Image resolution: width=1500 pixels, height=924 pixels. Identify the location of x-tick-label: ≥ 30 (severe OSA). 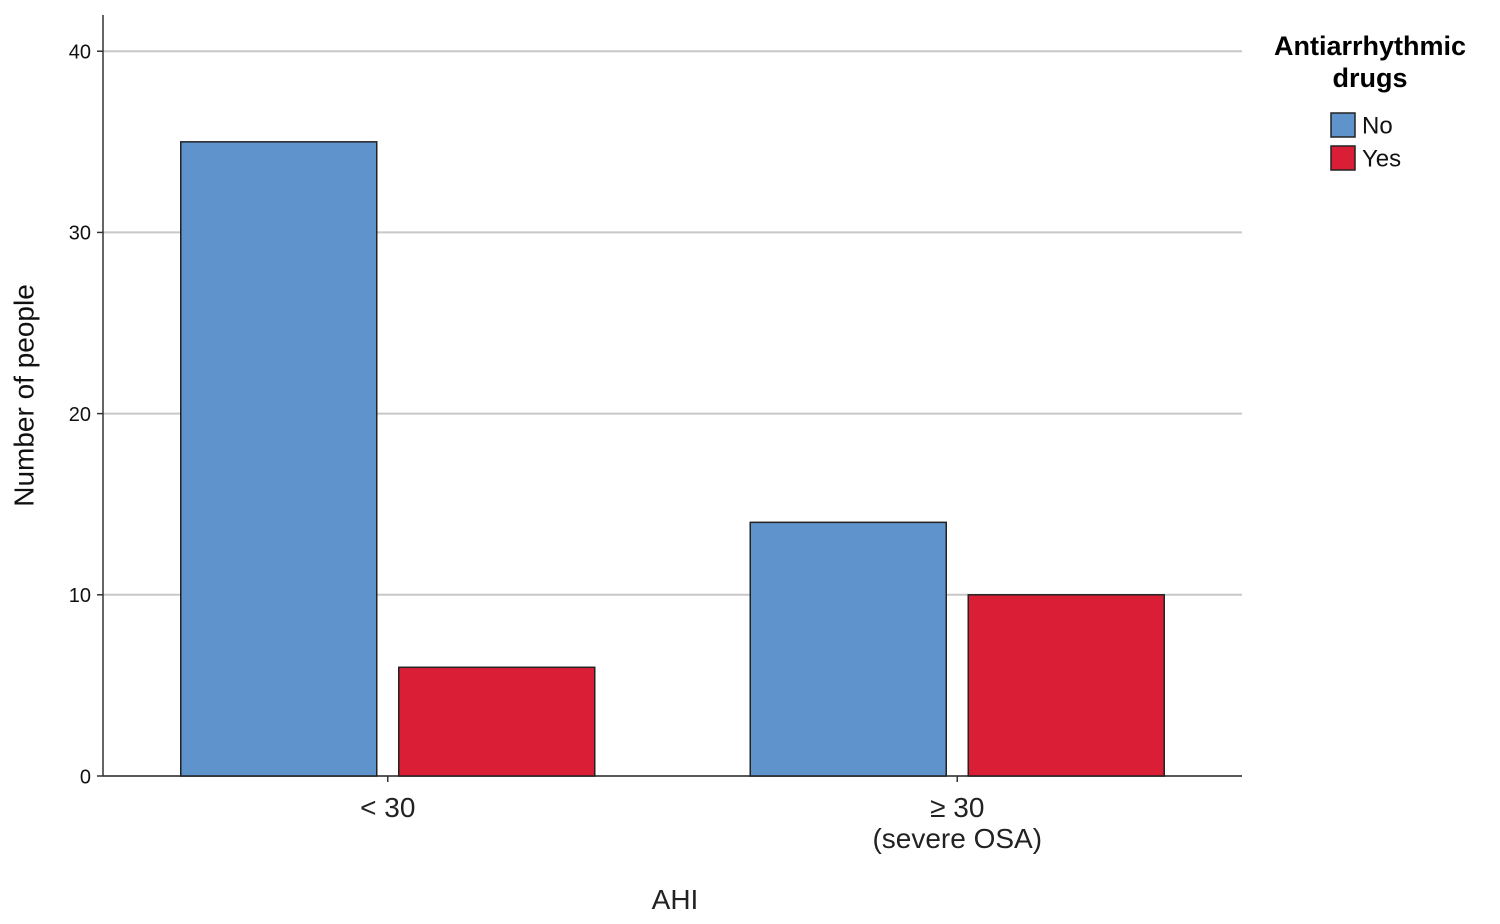
(957, 823).